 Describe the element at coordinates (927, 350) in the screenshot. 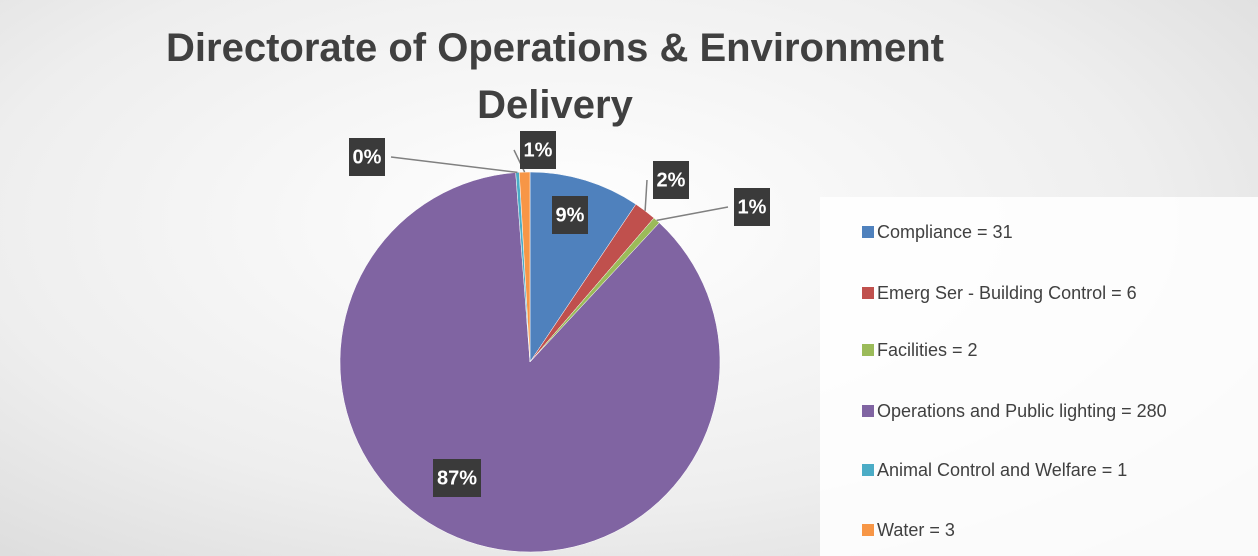

I see `legend-label: Facilities = 2` at that location.